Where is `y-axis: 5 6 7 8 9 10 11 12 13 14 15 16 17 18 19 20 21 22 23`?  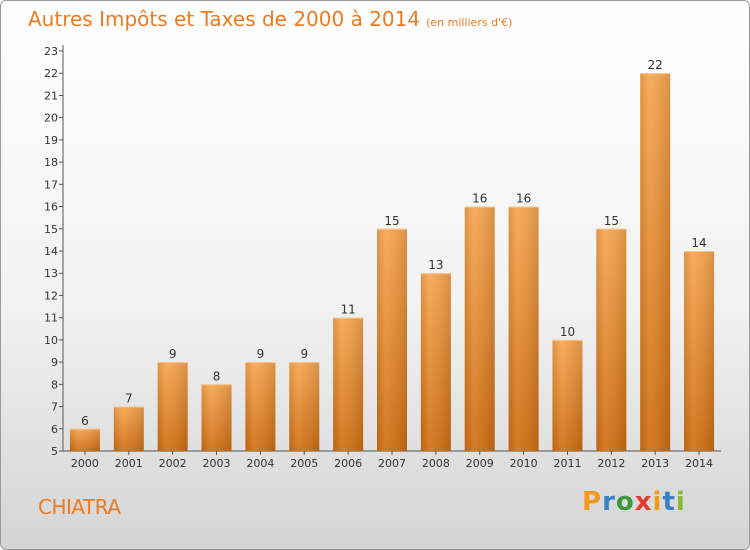 y-axis: 5 6 7 8 9 10 11 12 13 14 15 16 17 18 19 20 21 22 23 is located at coordinates (54, 251).